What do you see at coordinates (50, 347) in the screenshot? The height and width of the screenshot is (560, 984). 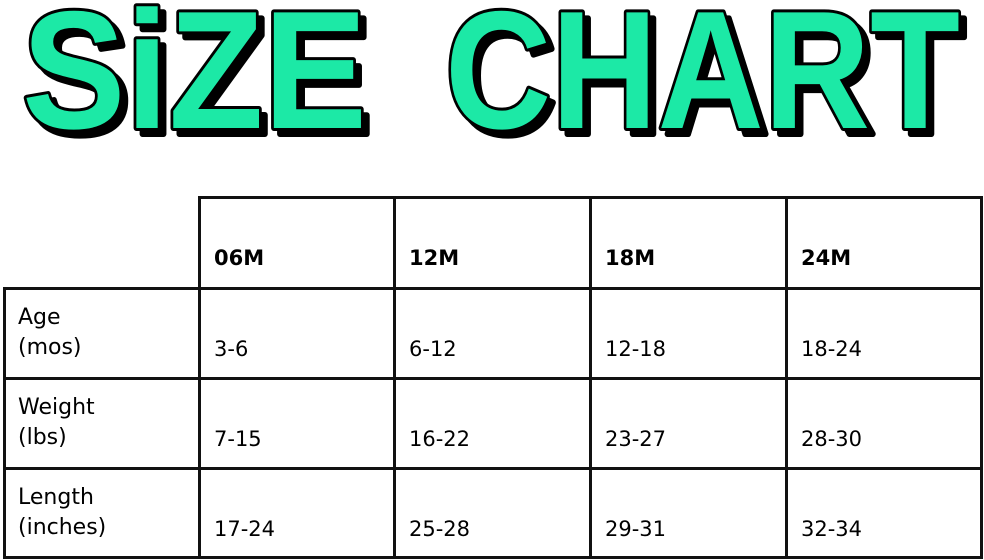 I see `row-label: (mos)` at bounding box center [50, 347].